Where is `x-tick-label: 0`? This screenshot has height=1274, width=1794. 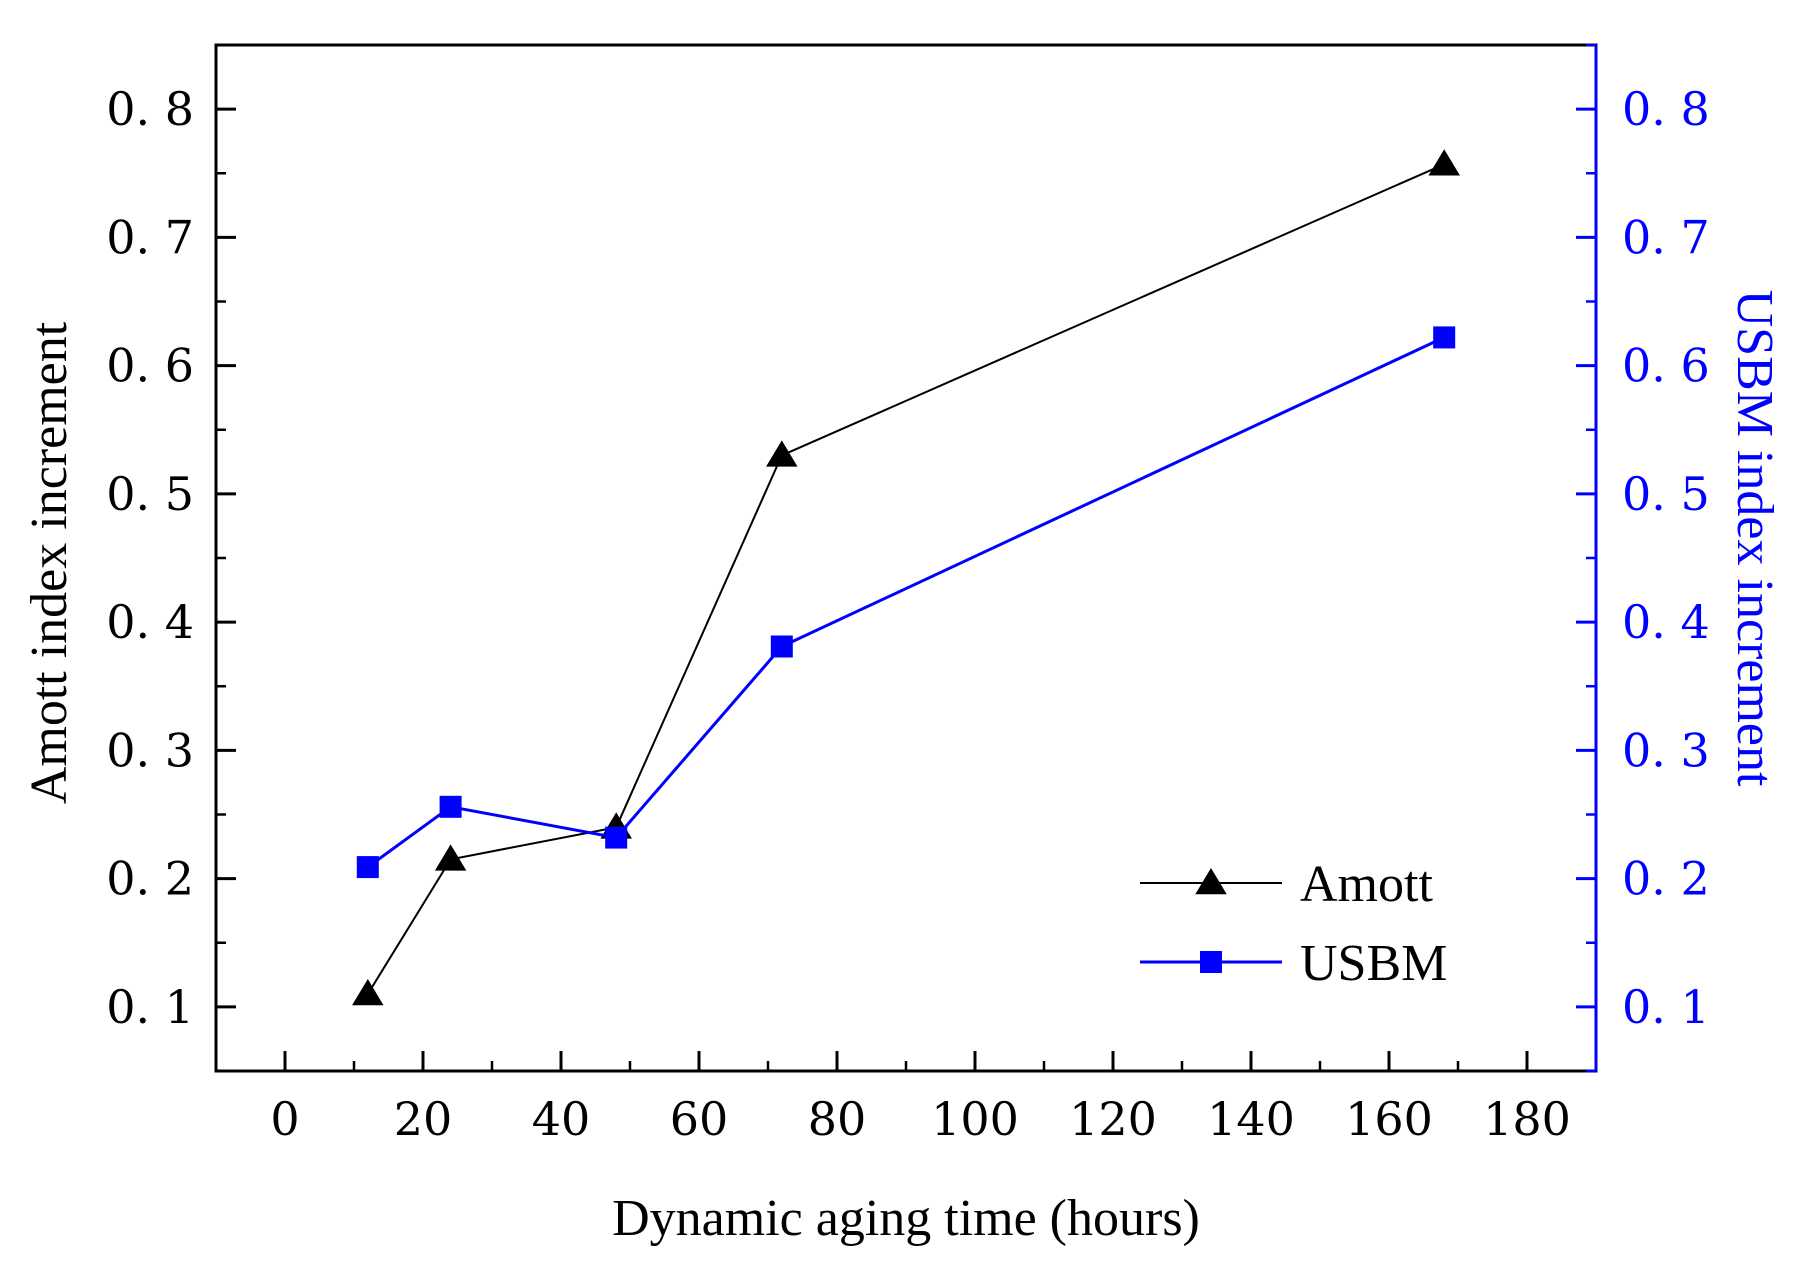
x-tick-label: 0 is located at coordinates (284, 1119).